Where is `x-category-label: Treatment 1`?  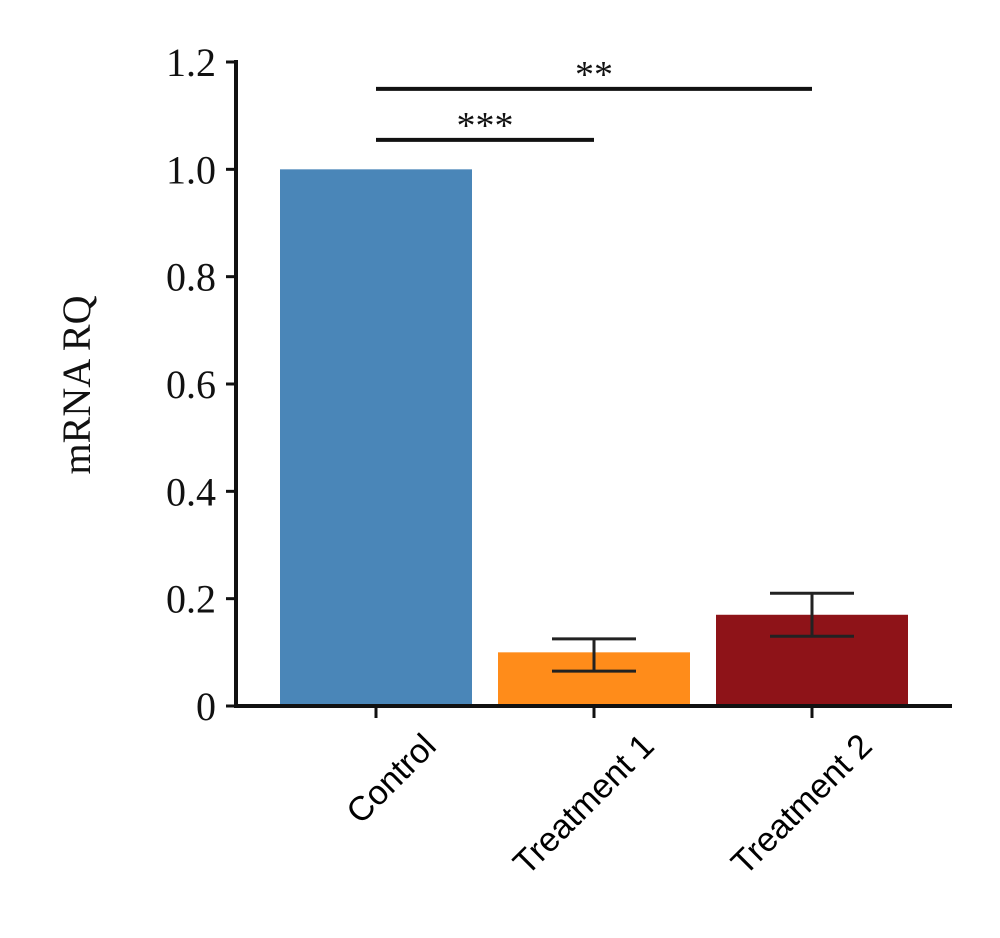
x-category-label: Treatment 1 is located at coordinates (584, 805).